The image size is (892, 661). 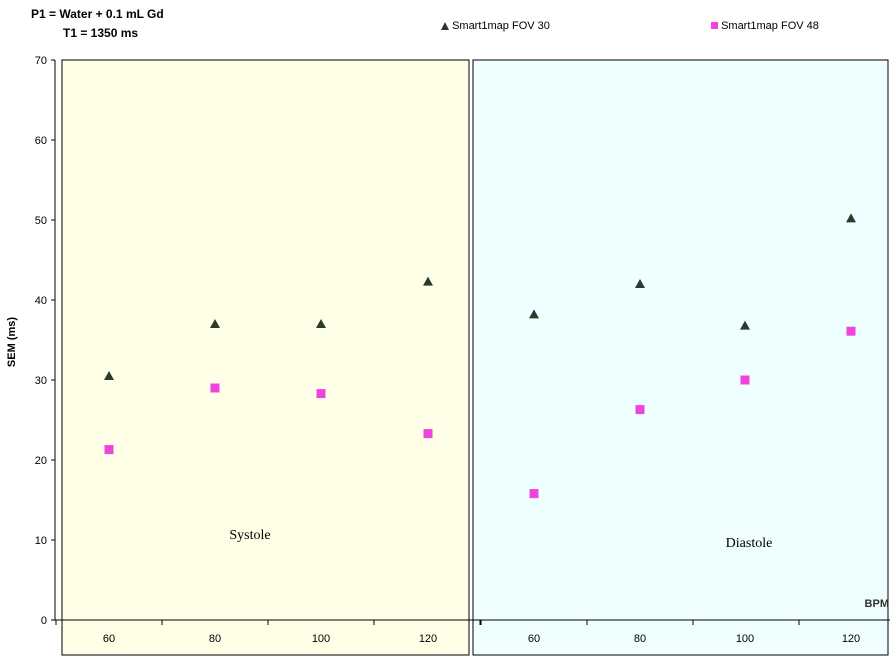 I want to click on x-axis-label: BPM, so click(x=877, y=604).